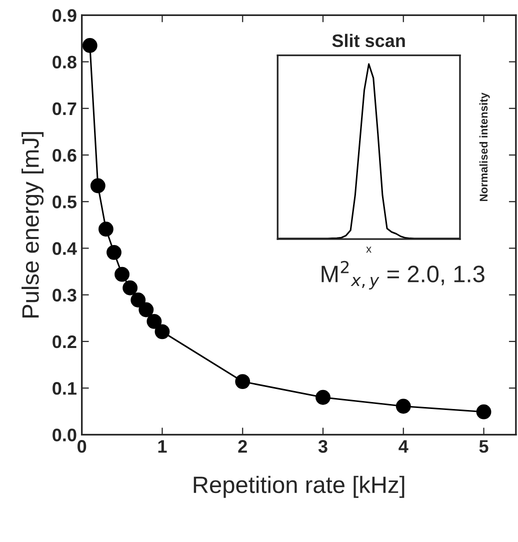  What do you see at coordinates (162, 446) in the screenshot?
I see `x-tick-label: 1` at bounding box center [162, 446].